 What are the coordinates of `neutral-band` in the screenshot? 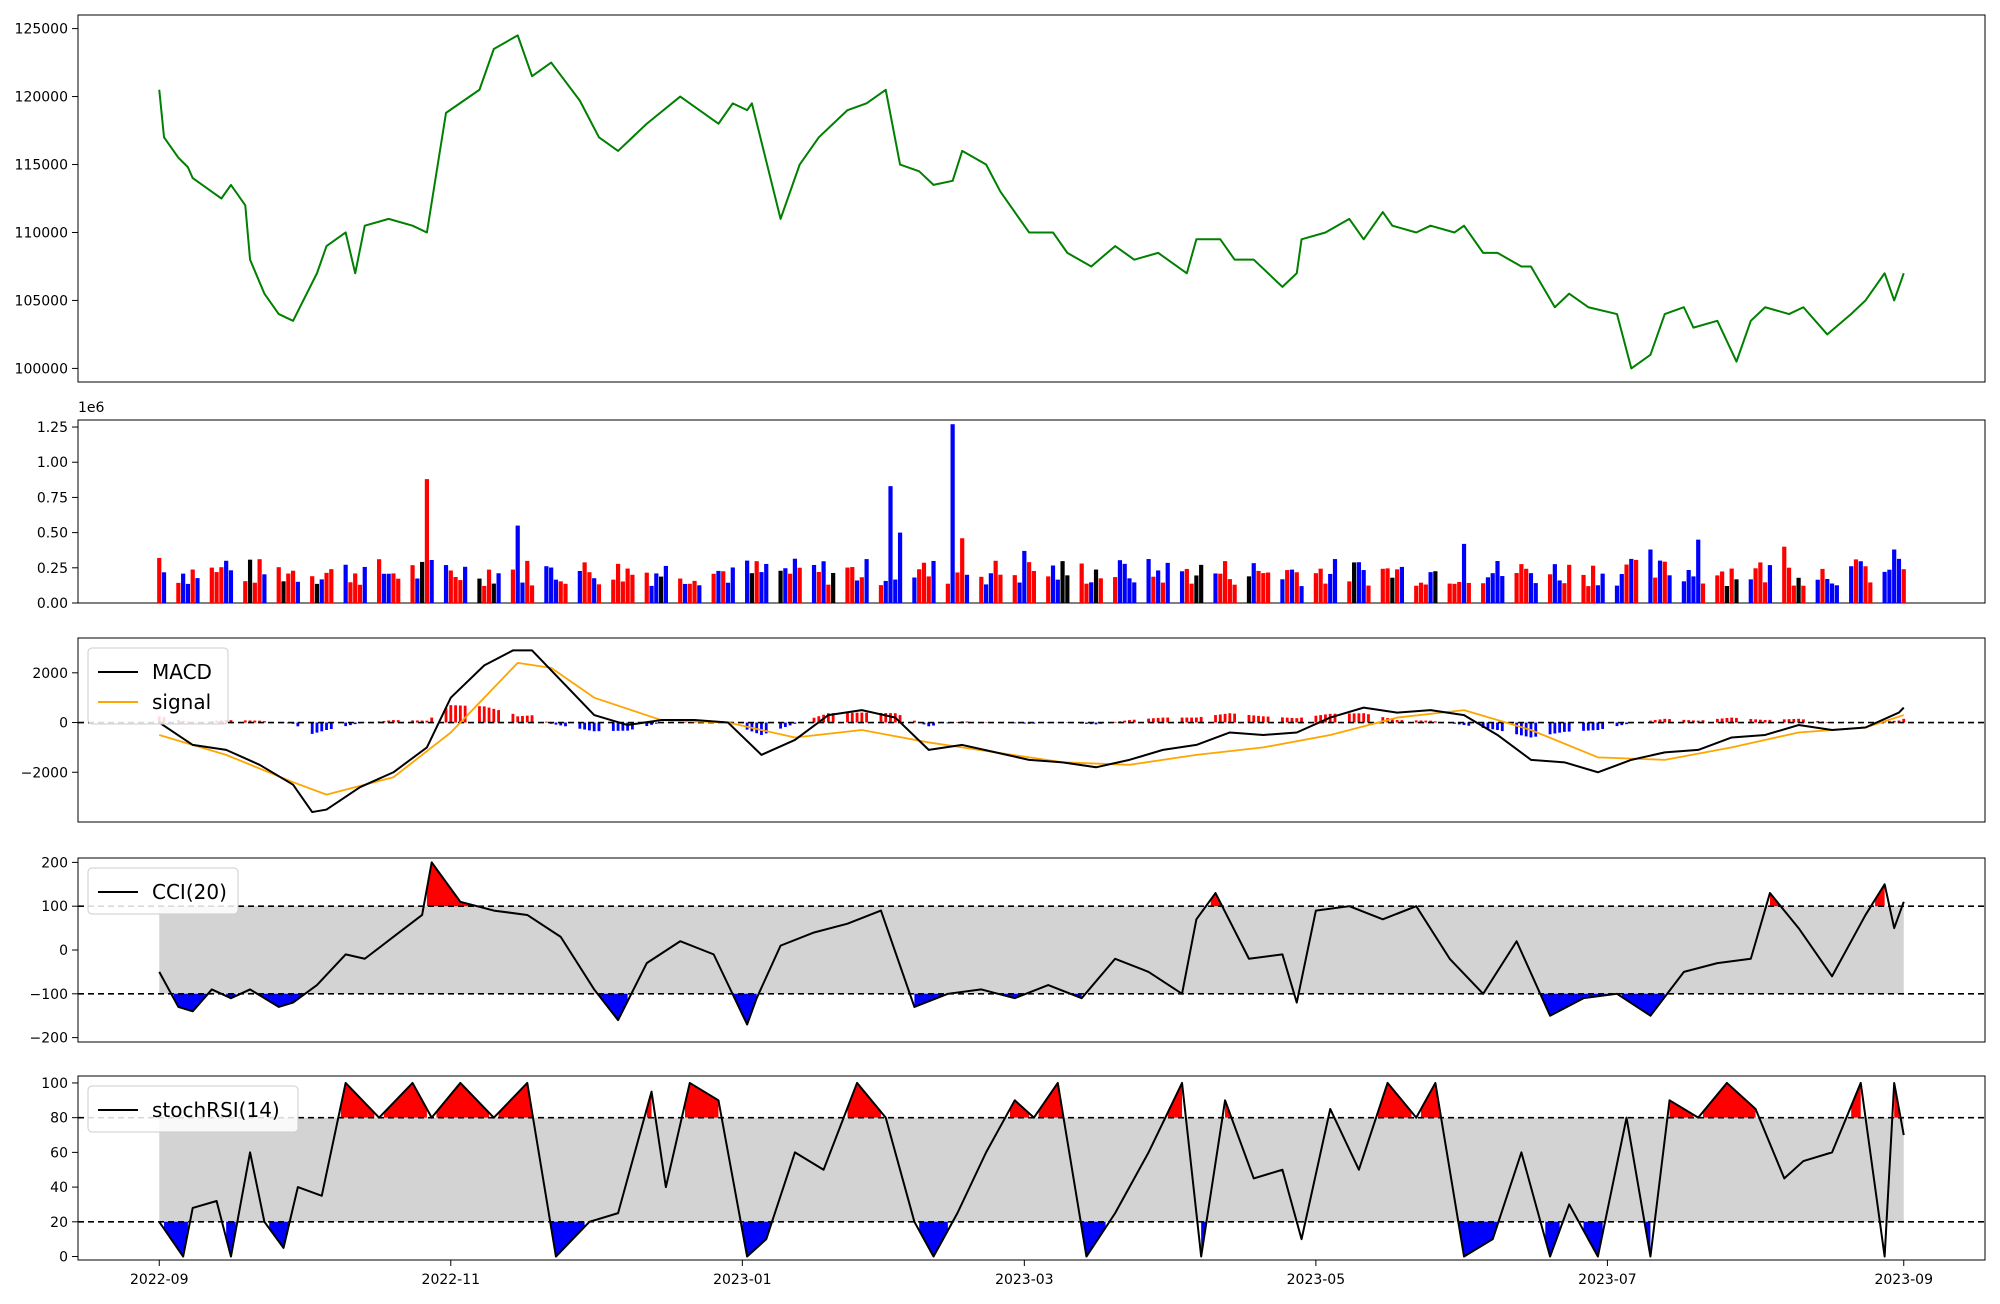 It's located at (1031, 950).